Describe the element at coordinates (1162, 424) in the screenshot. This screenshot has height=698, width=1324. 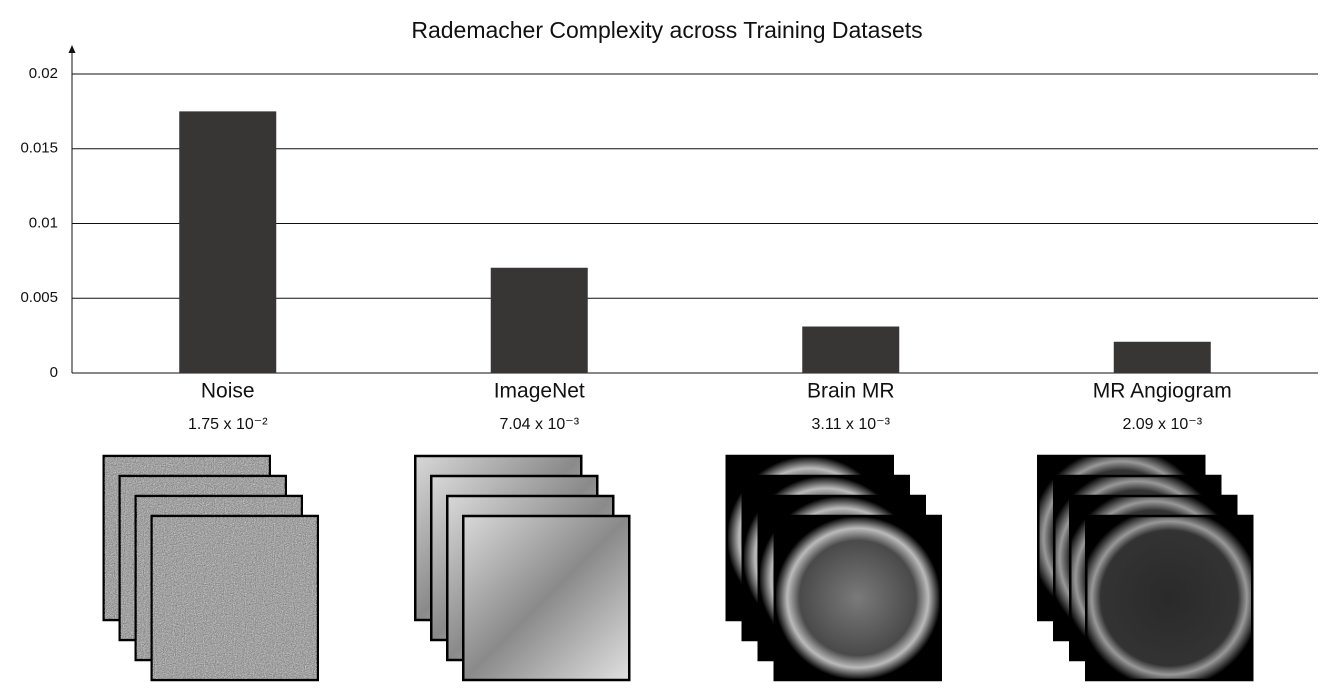
I see `value-label: 2.09 x 10⁻³` at that location.